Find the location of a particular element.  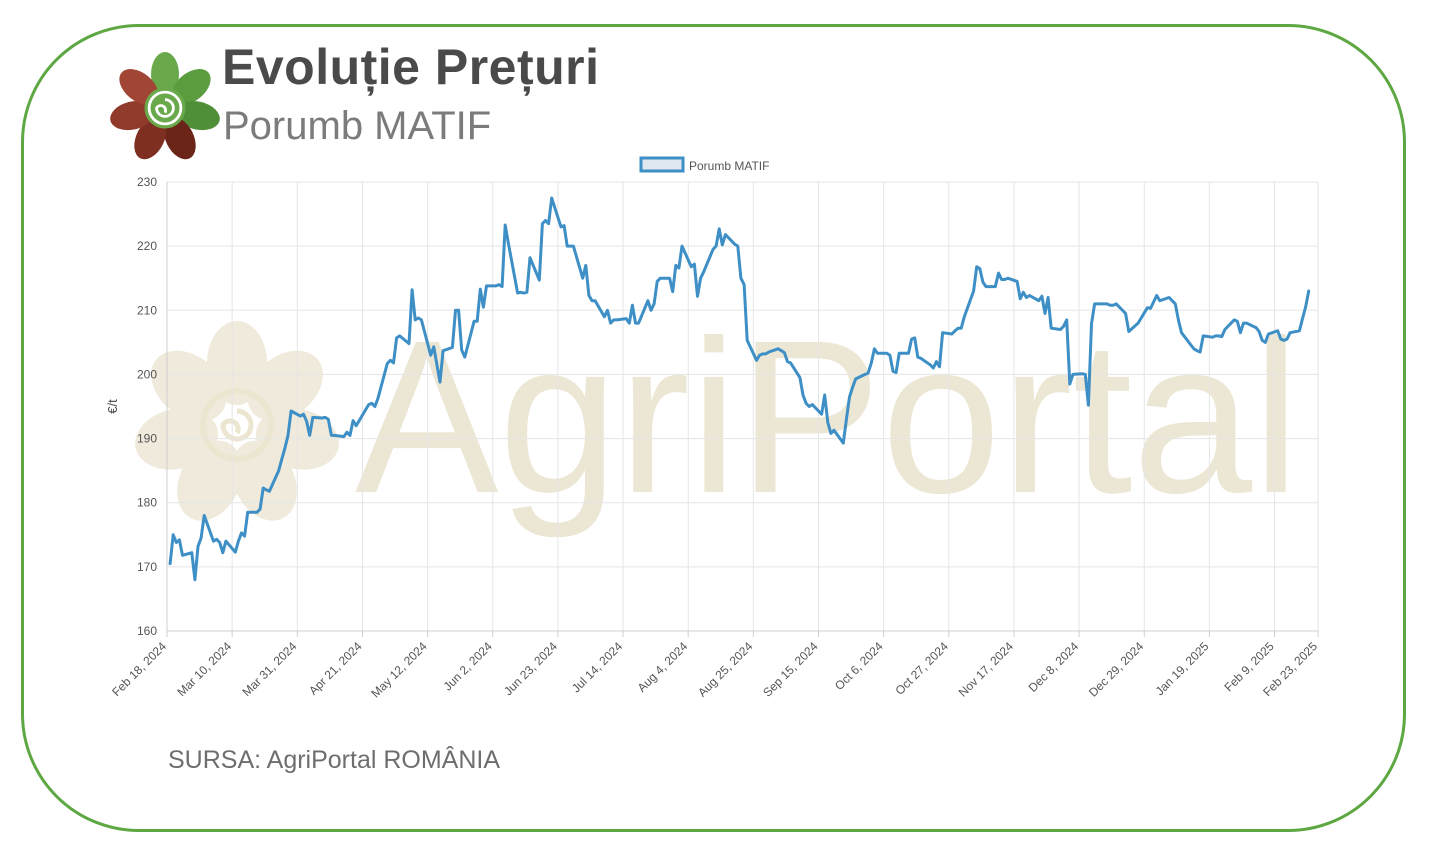

y-tick-label: 170 is located at coordinates (147, 567).